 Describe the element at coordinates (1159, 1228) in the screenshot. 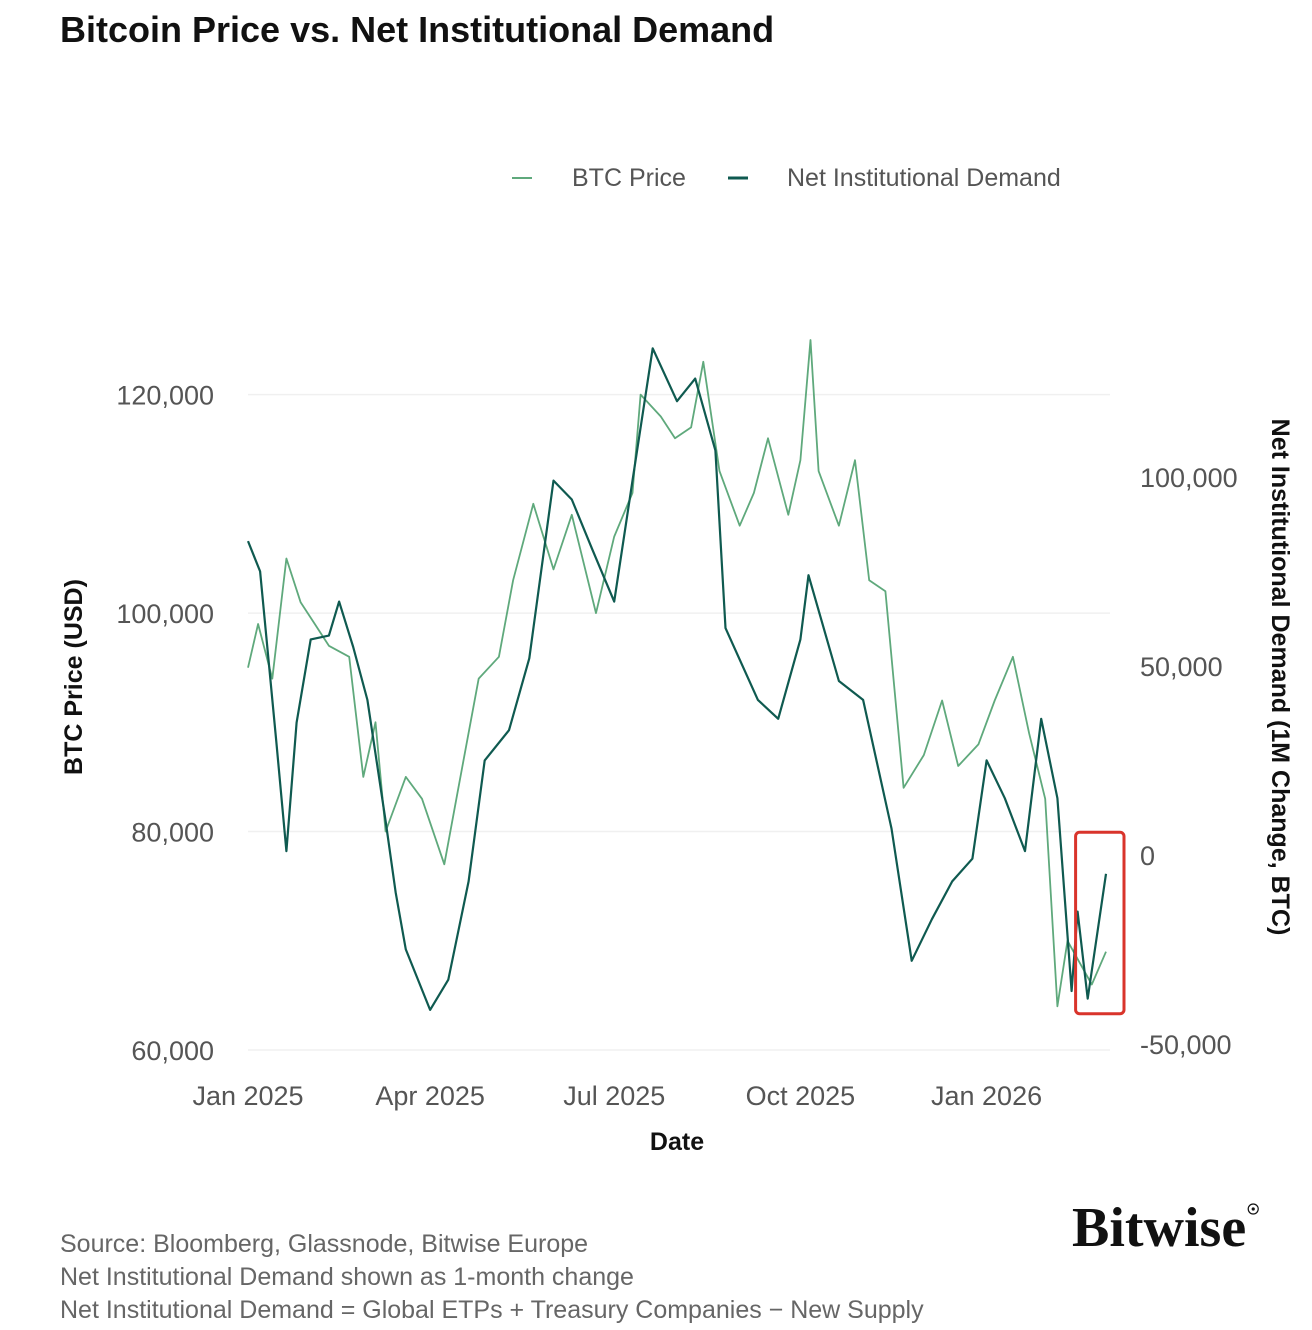

I see `bitwise-logo: Bitwise` at that location.